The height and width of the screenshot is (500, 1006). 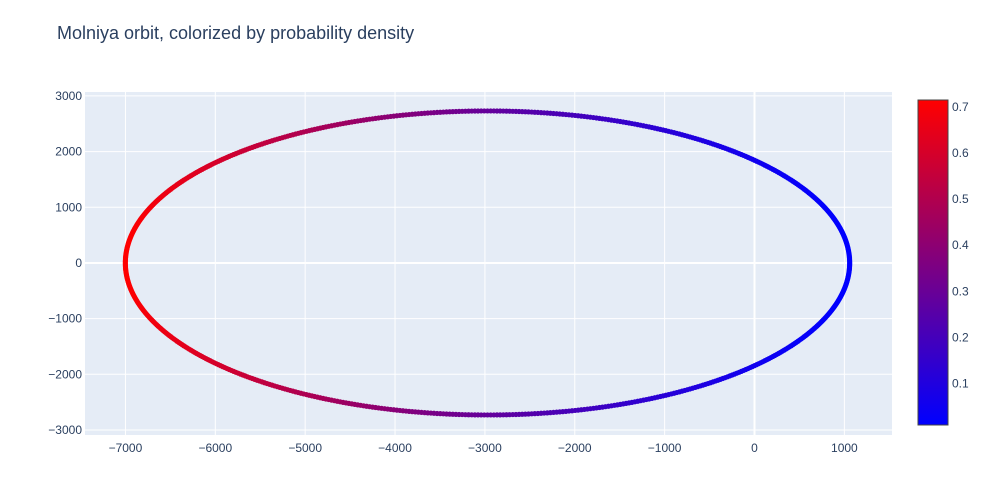 What do you see at coordinates (960, 291) in the screenshot?
I see `colorbar-tick-label: 0.3` at bounding box center [960, 291].